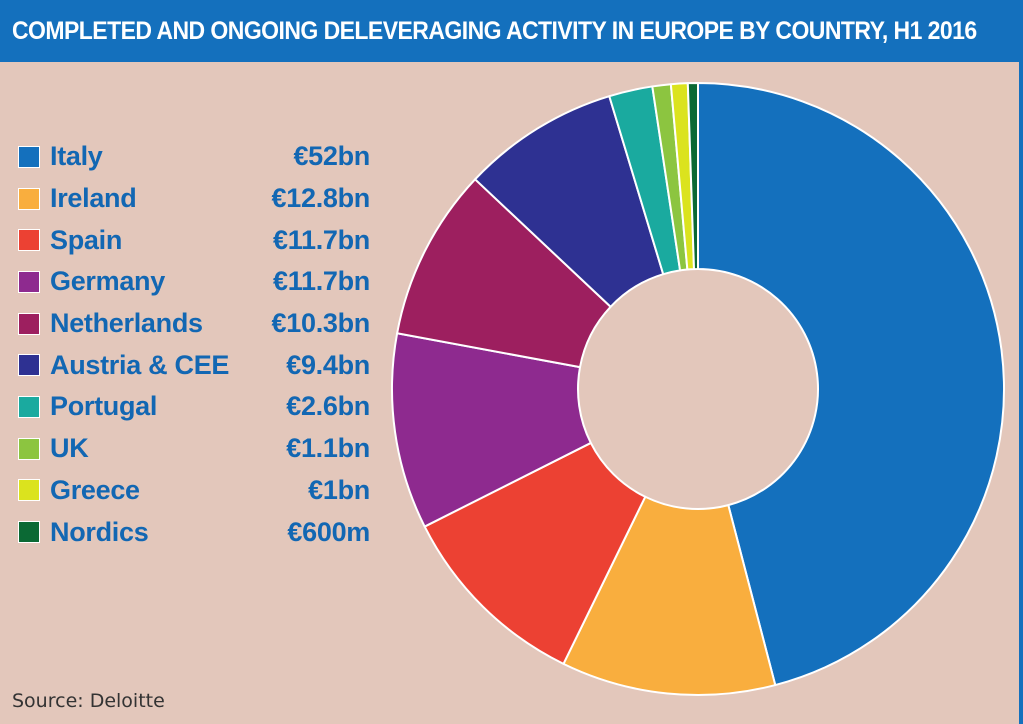 This screenshot has width=1023, height=724. I want to click on legend-label: Ireland, so click(93, 198).